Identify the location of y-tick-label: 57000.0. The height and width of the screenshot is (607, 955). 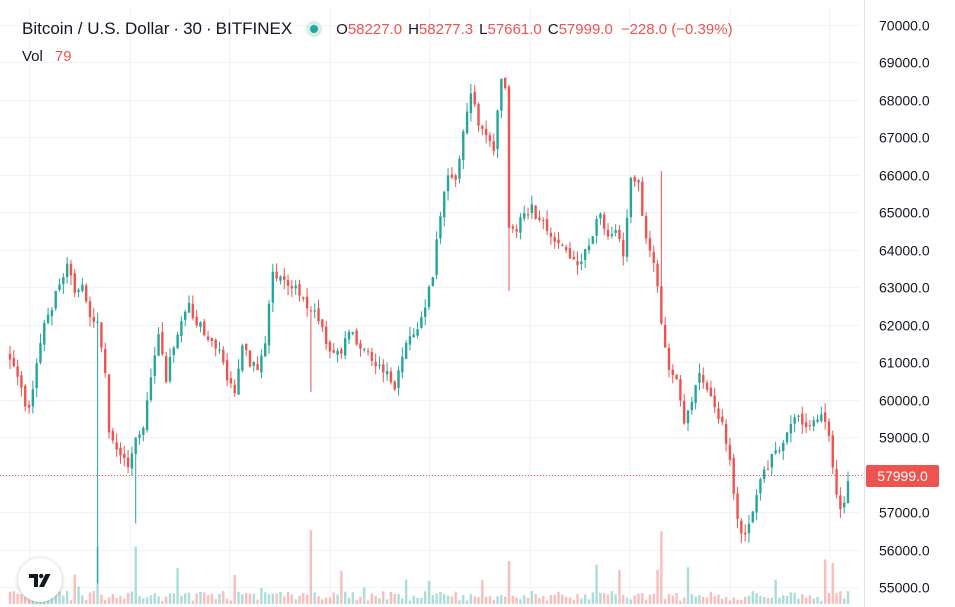
(904, 513).